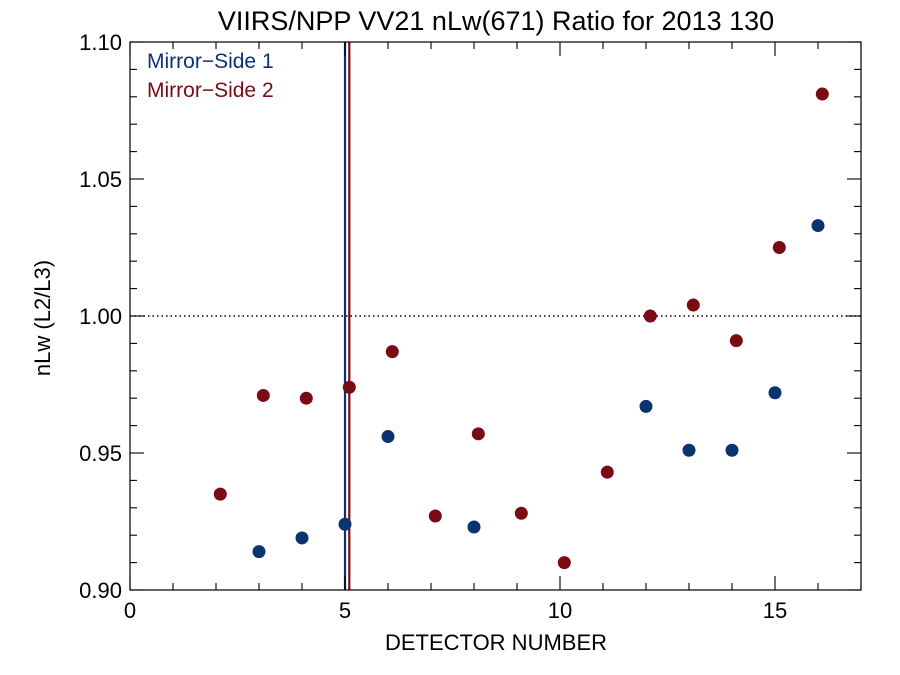 This screenshot has width=900, height=675. What do you see at coordinates (775, 610) in the screenshot?
I see `x-tick-label: 15` at bounding box center [775, 610].